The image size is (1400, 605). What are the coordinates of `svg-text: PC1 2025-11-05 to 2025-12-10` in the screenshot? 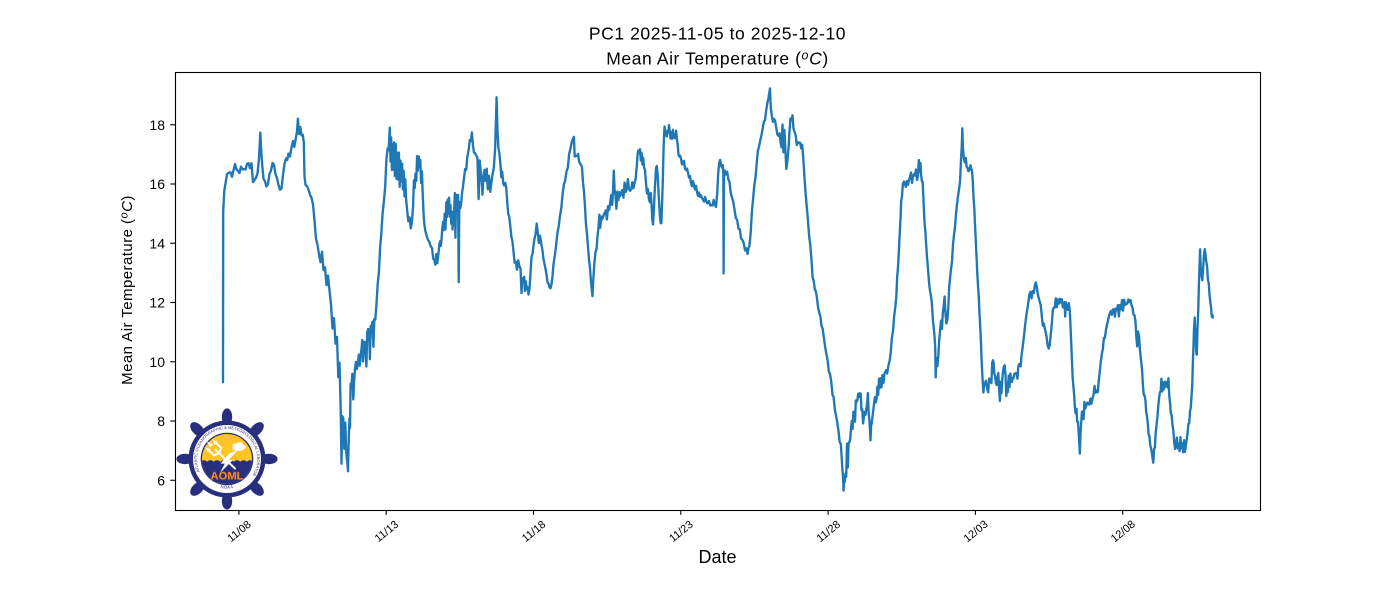 It's located at (717, 34).